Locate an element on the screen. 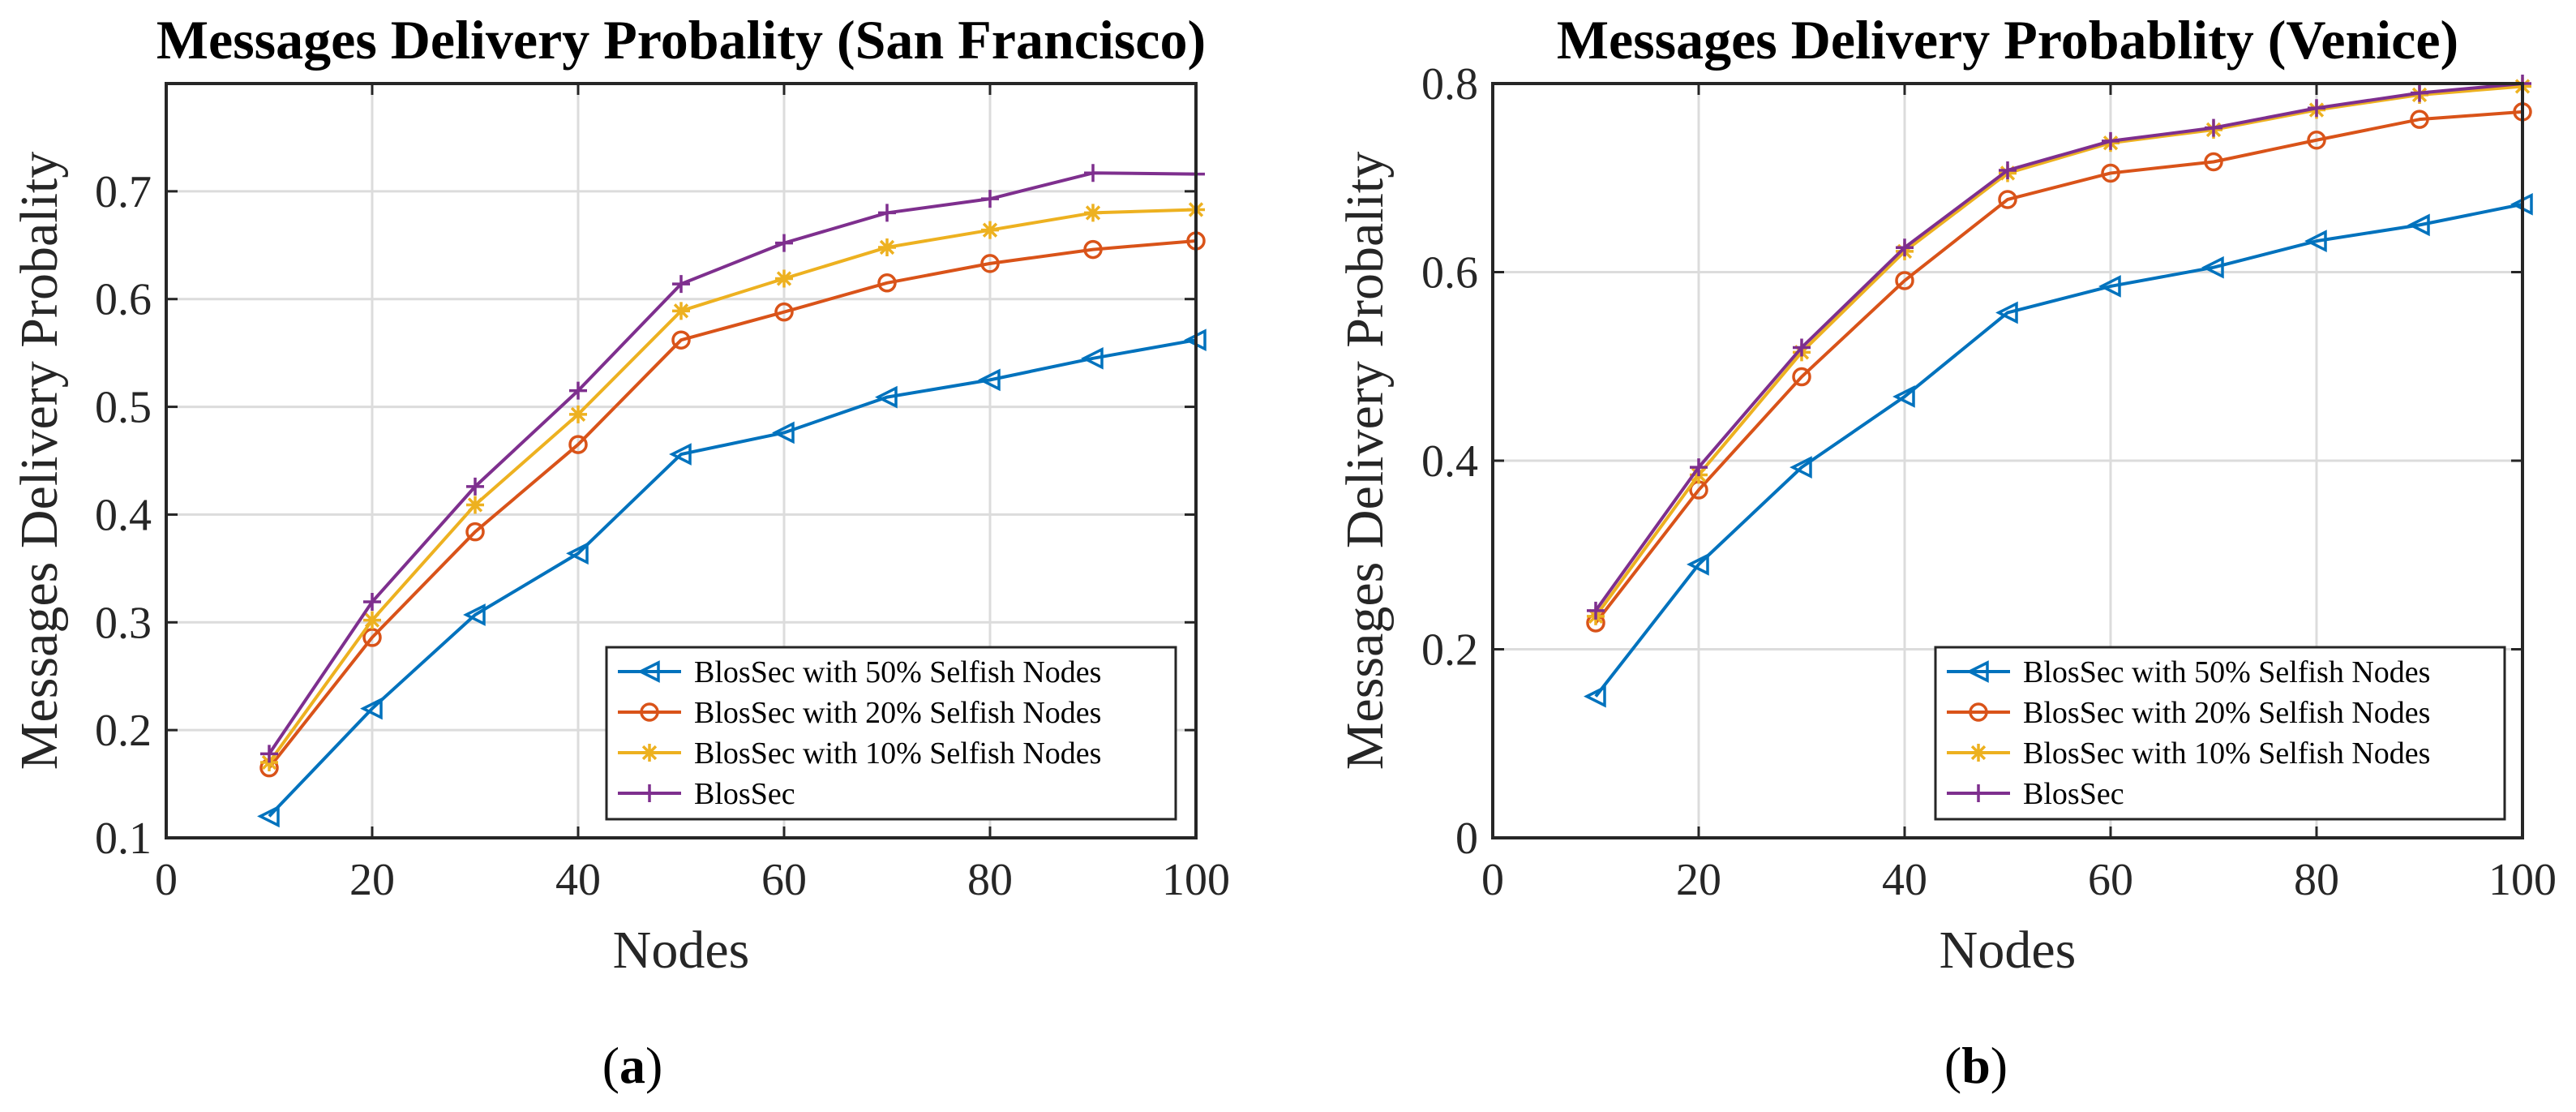 The image size is (2576, 1112). legend-entry: BlosSec with 50% Selfish Nodes is located at coordinates (859, 672).